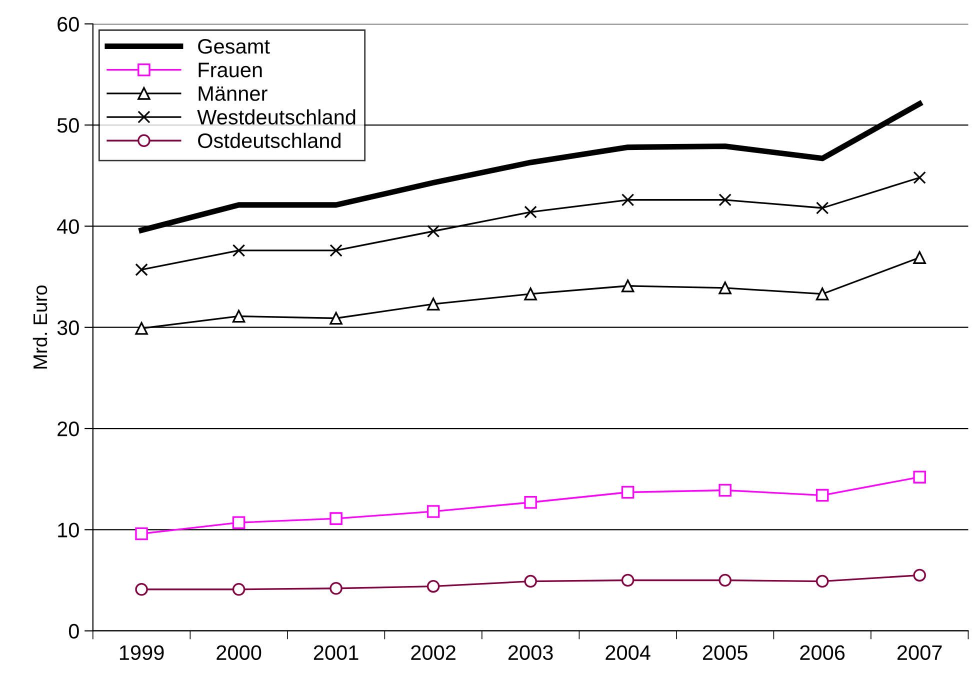 The height and width of the screenshot is (682, 978). What do you see at coordinates (269, 140) in the screenshot?
I see `legend-label: Ostdeutschland` at bounding box center [269, 140].